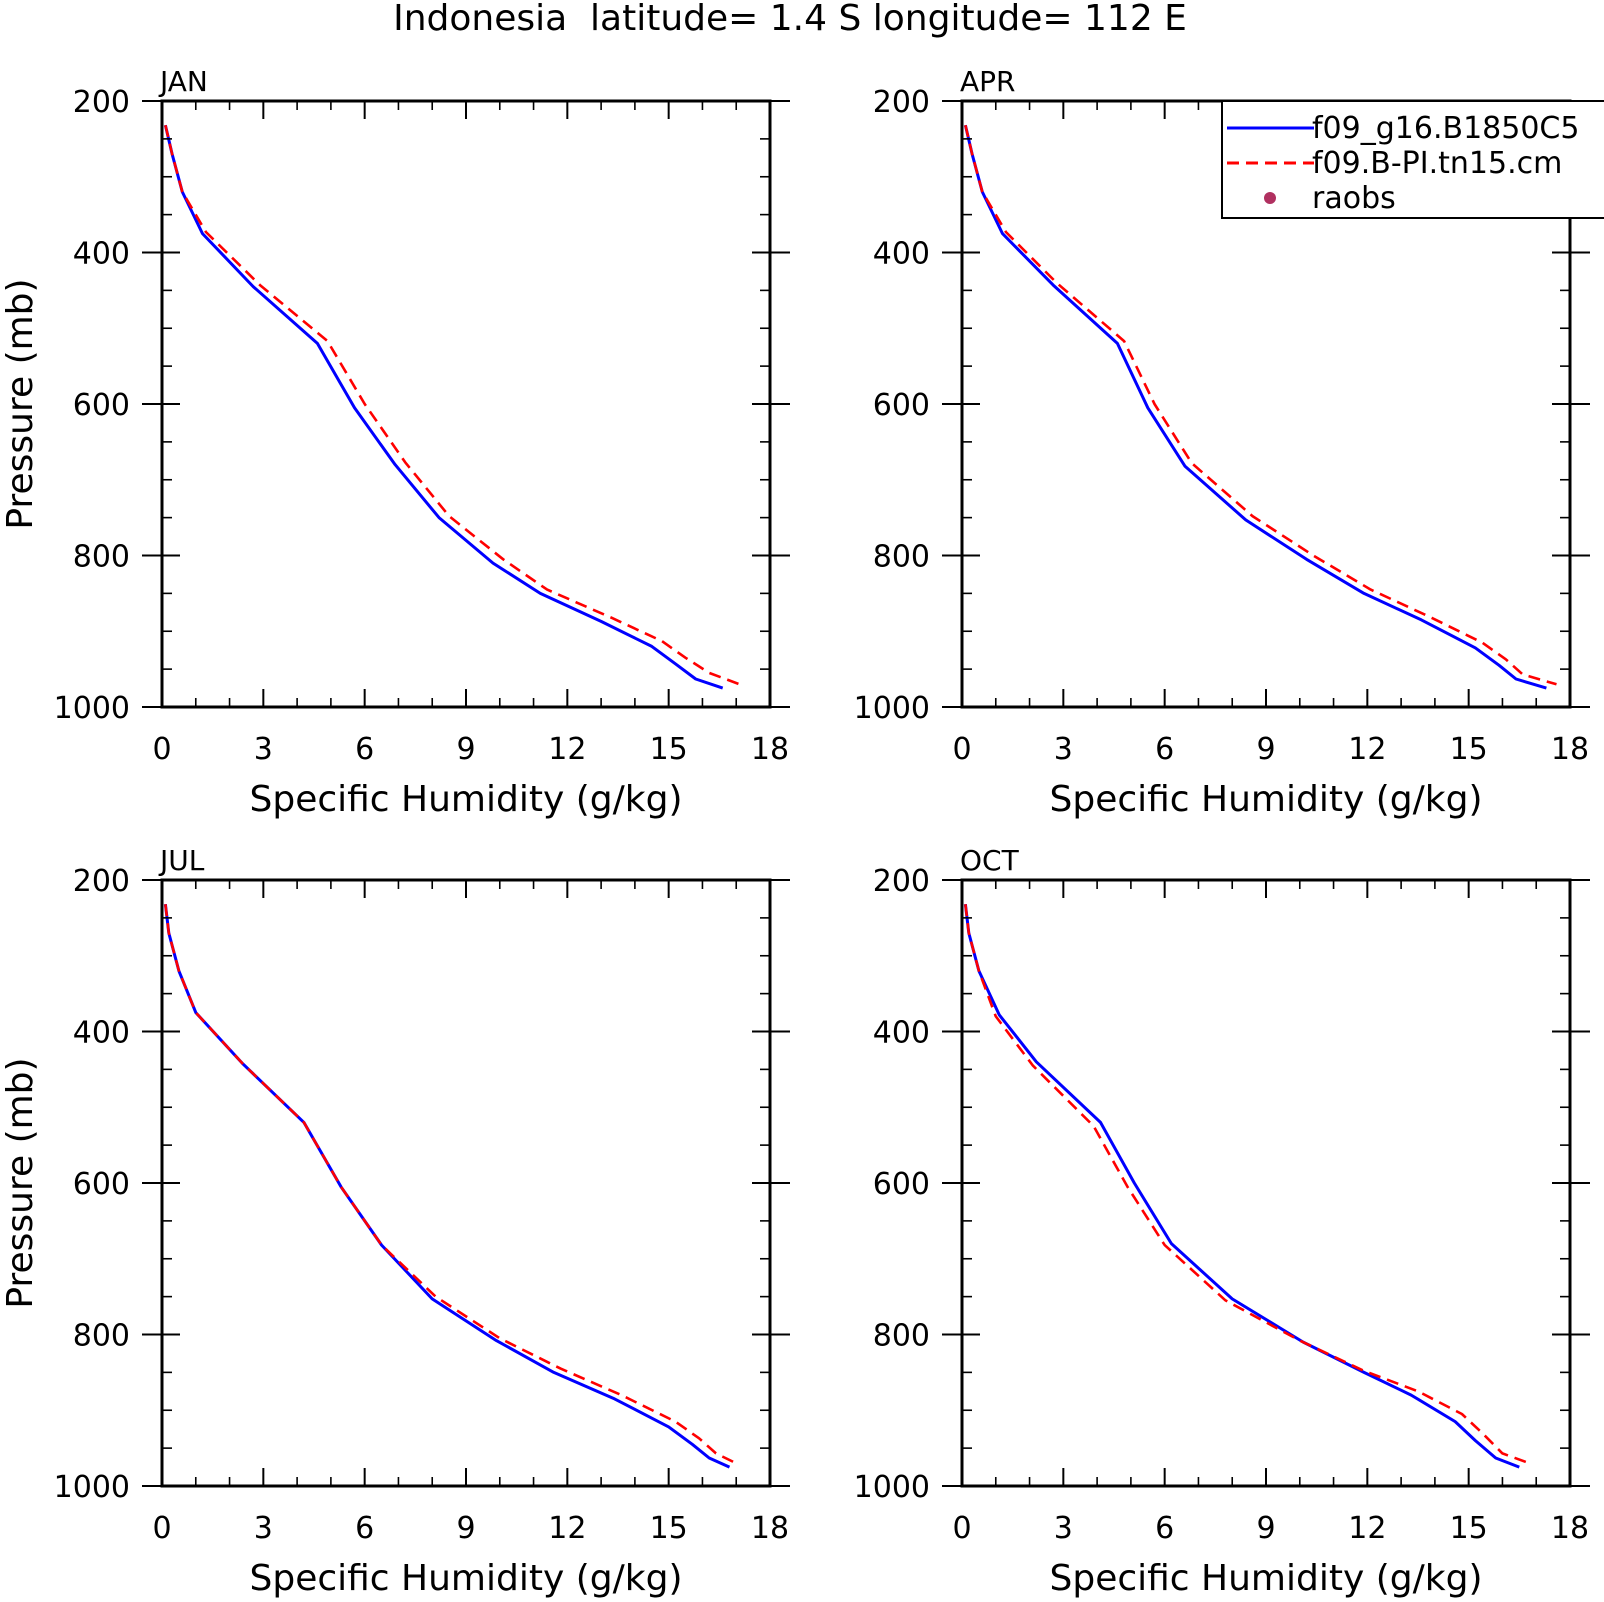 The height and width of the screenshot is (1602, 1604). I want to click on legend-box, so click(1412, 159).